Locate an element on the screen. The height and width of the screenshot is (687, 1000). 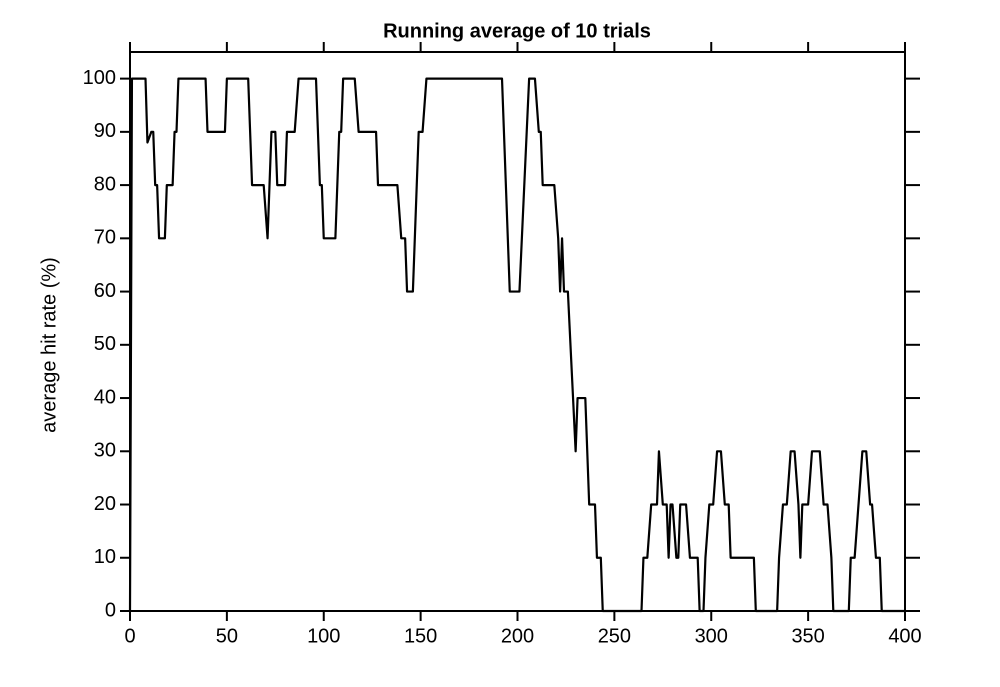
y-tick-label: 0 is located at coordinates (110, 610).